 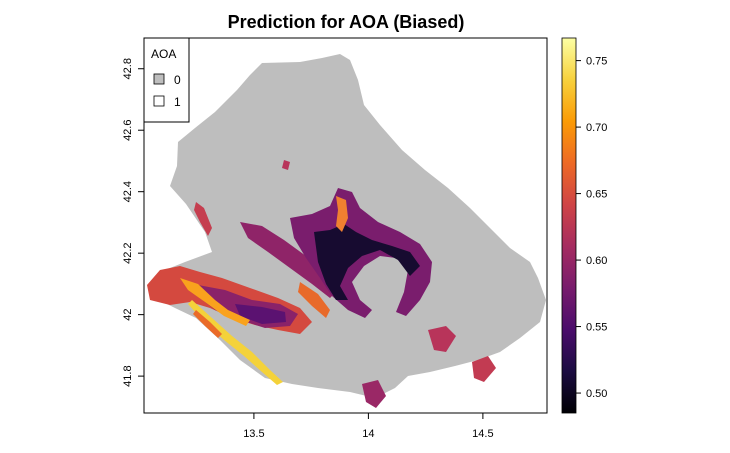 What do you see at coordinates (215, 302) in the screenshot?
I see `heat-patch-west-edge` at bounding box center [215, 302].